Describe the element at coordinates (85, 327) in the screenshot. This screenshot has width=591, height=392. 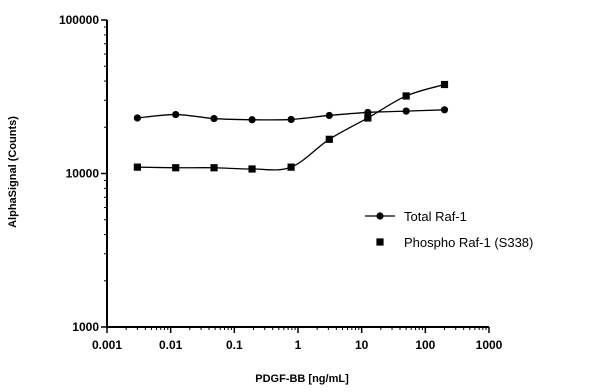
I see `y-tick-label: 1000` at that location.